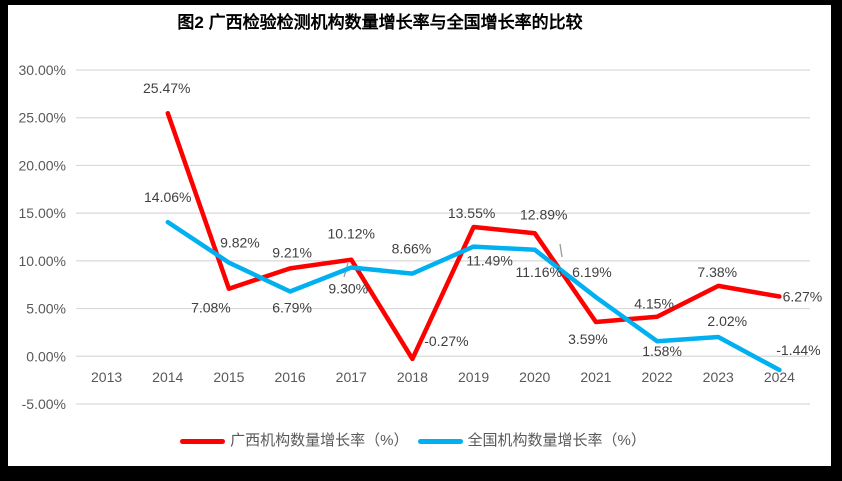  What do you see at coordinates (473, 377) in the screenshot?
I see `x-axis-tick-label: 2019` at bounding box center [473, 377].